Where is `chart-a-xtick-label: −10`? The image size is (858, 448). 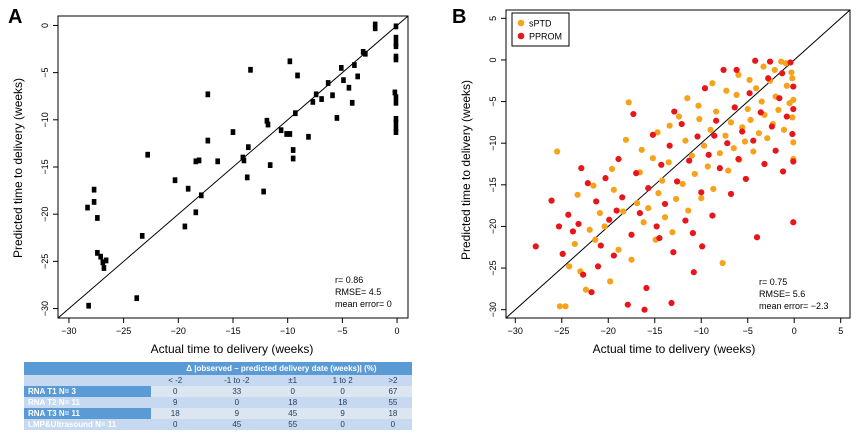 chart-a-xtick-label: −10 is located at coordinates (287, 331).